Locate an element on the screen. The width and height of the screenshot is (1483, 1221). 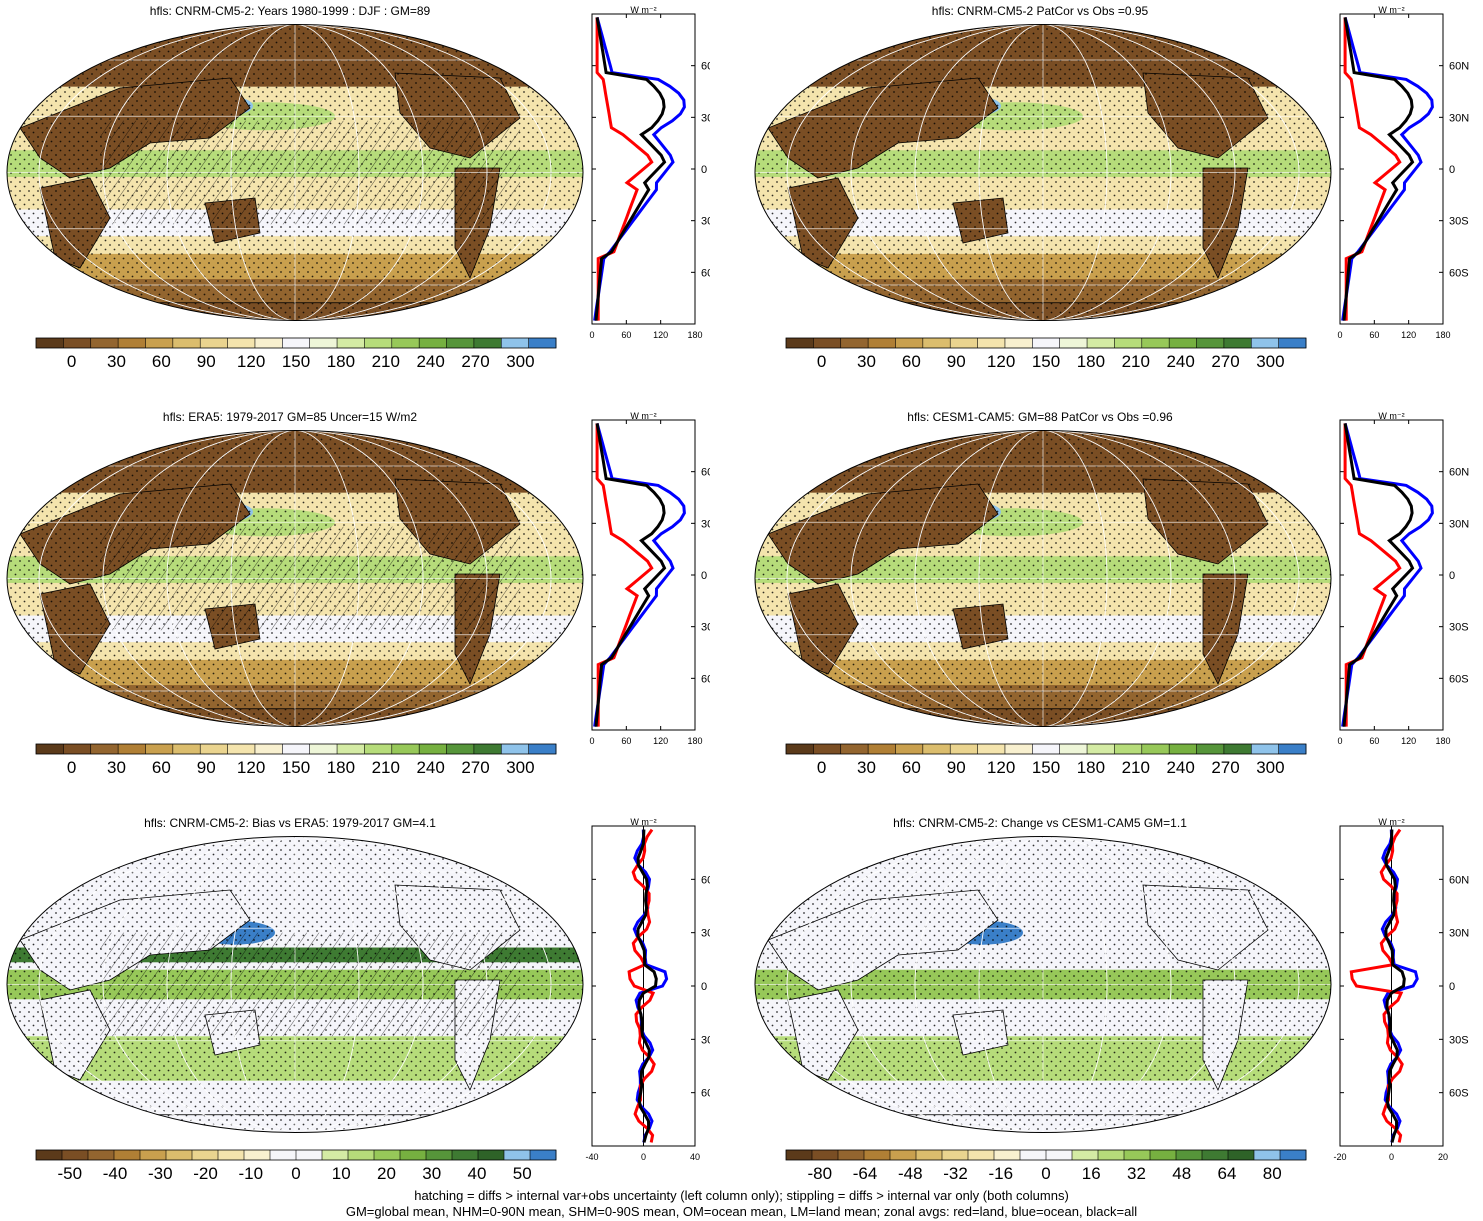
zonal-mean-plot-6: W m⁻² 60N 30N 0 30S 60S -20 0 20 is located at coordinates (1401, 989).